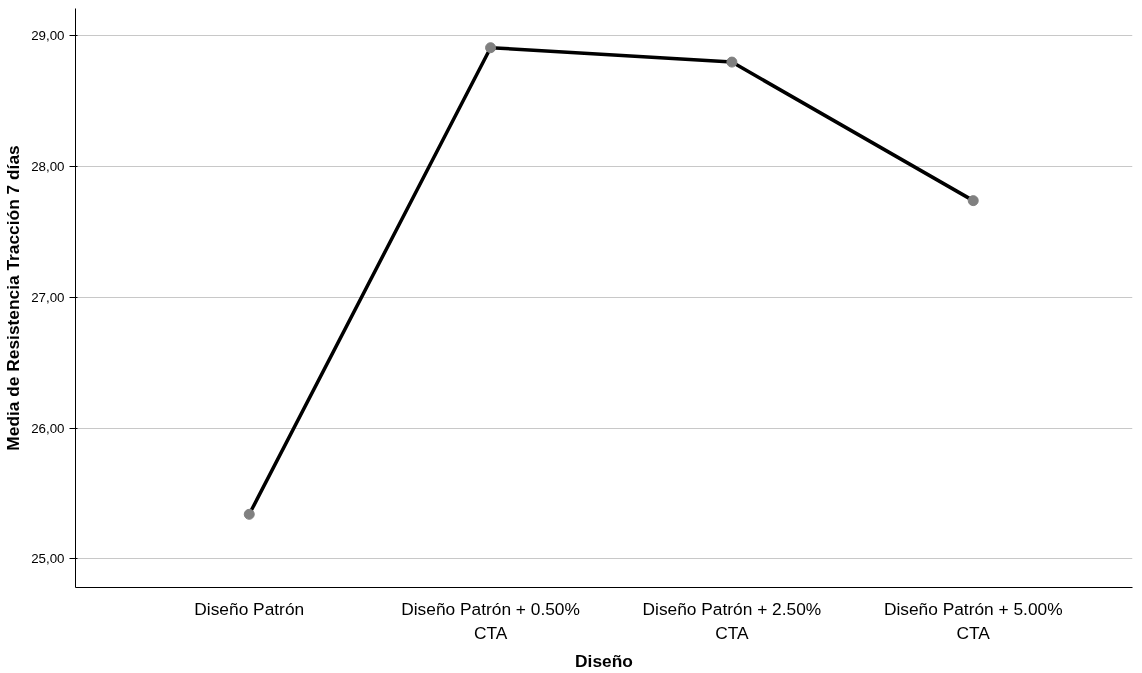 The width and height of the screenshot is (1142, 673). Describe the element at coordinates (48, 36) in the screenshot. I see `y-tick-label: 29,00` at that location.